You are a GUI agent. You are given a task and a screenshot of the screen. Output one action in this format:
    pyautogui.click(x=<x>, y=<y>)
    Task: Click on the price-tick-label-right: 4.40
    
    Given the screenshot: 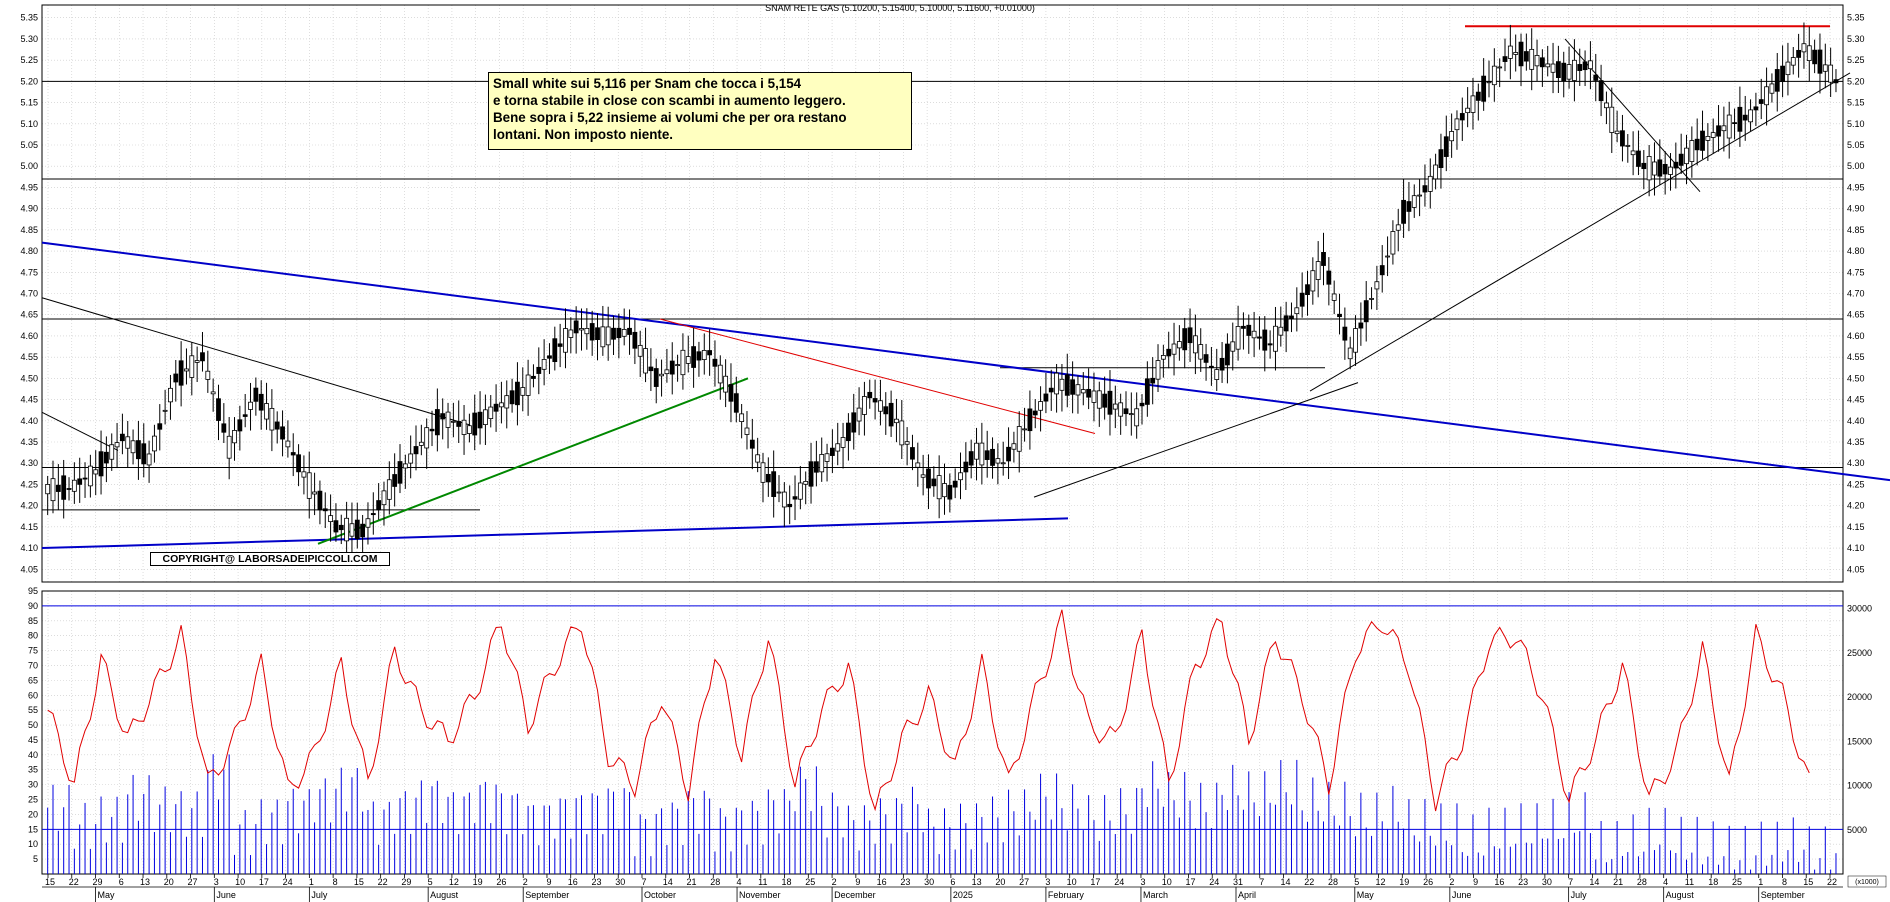 What is the action you would take?
    pyautogui.click(x=1856, y=421)
    